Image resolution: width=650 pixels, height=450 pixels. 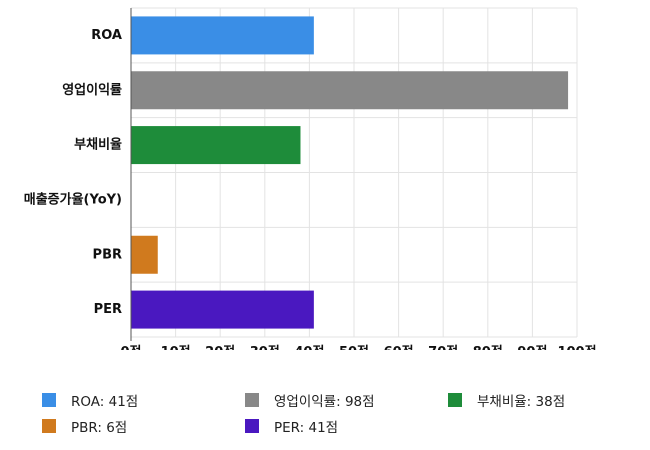 I want to click on legend-swatch-roa, so click(x=49, y=400).